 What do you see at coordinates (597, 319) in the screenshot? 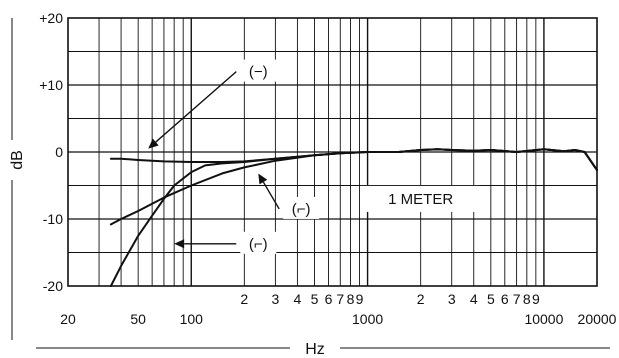
I see `x-tick-label: 20000` at bounding box center [597, 319].